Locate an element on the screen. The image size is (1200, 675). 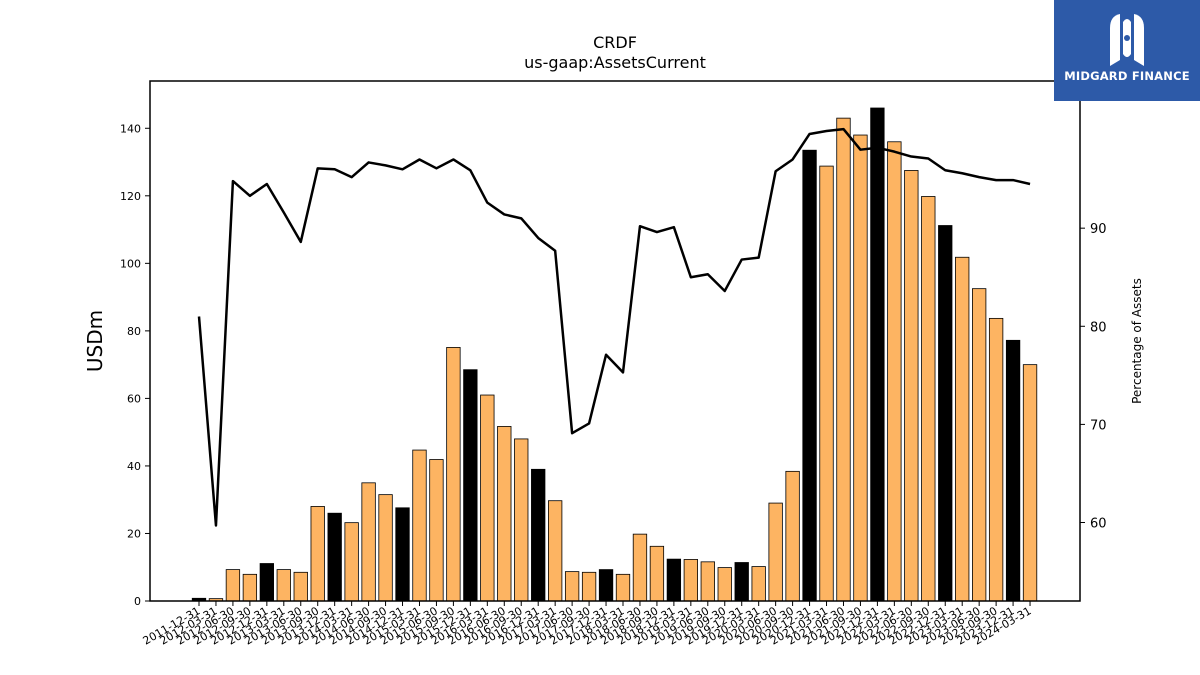
right-tick-label: 60 is located at coordinates (1098, 524).